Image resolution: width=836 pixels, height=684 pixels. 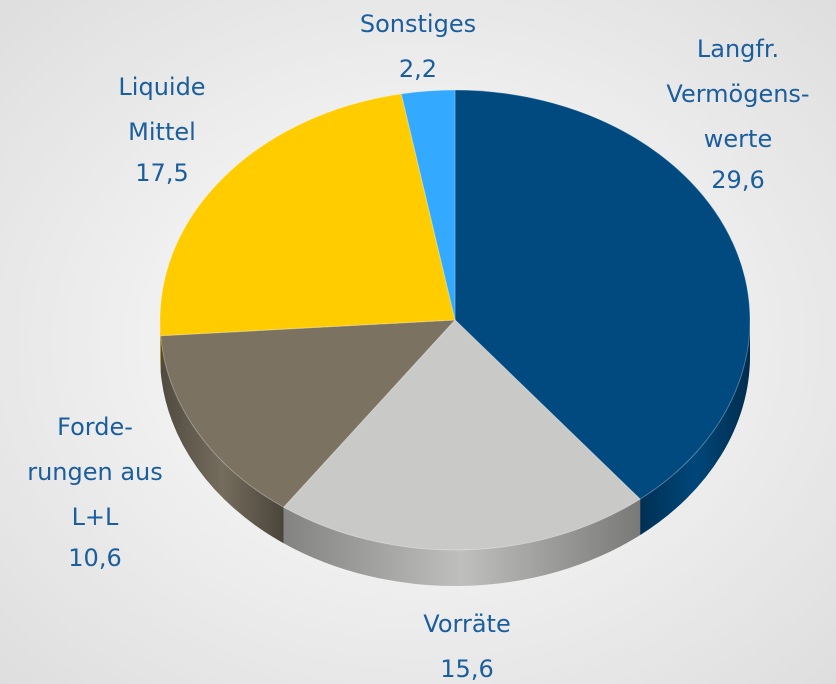 What do you see at coordinates (161, 87) in the screenshot?
I see `slice-label: Liquide` at bounding box center [161, 87].